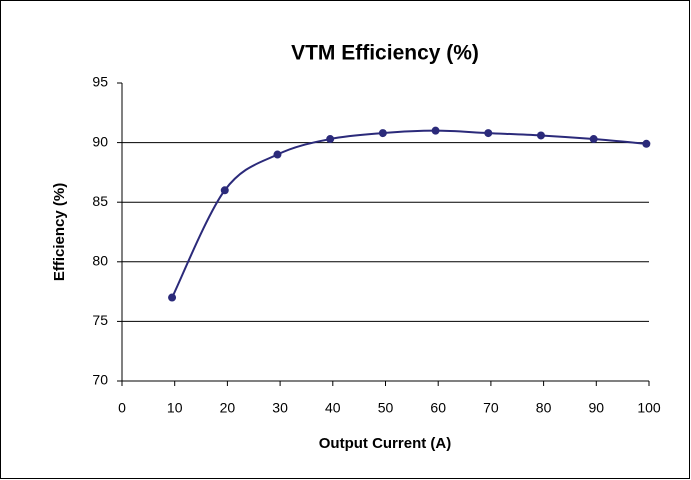  I want to click on y-axis-label: Efficiency (%), so click(59, 232).